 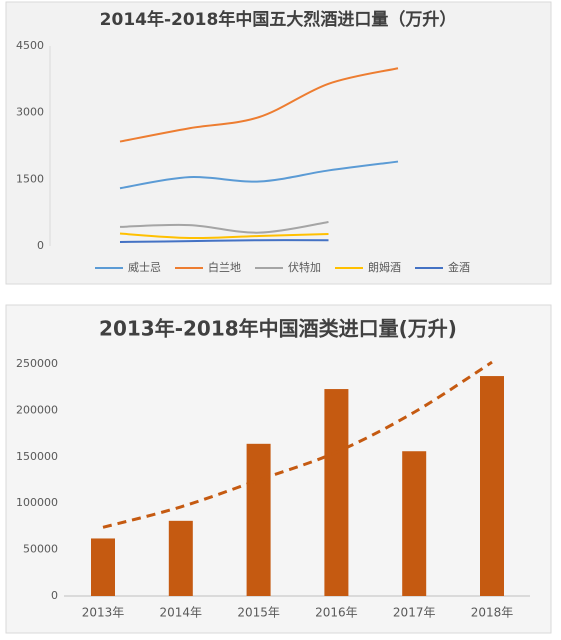 I want to click on y-tick-label: 100000, so click(x=37, y=502).